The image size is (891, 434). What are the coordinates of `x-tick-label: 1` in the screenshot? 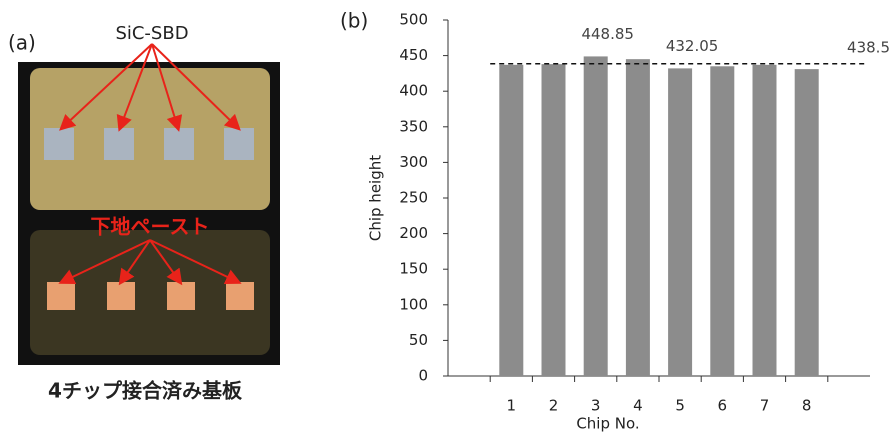 It's located at (512, 406).